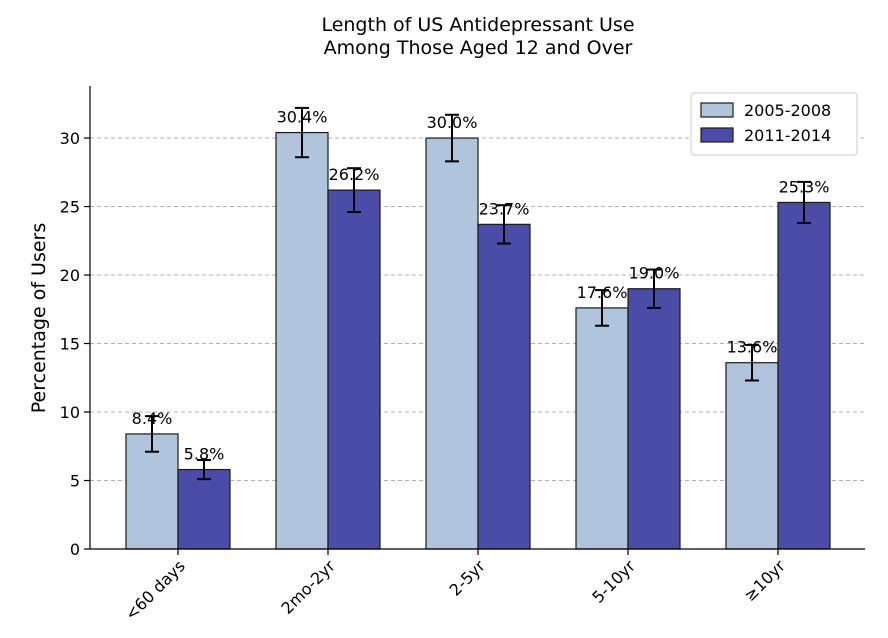 Image resolution: width=888 pixels, height=638 pixels. What do you see at coordinates (39, 318) in the screenshot?
I see `y-axis-label: Percentage of Users` at bounding box center [39, 318].